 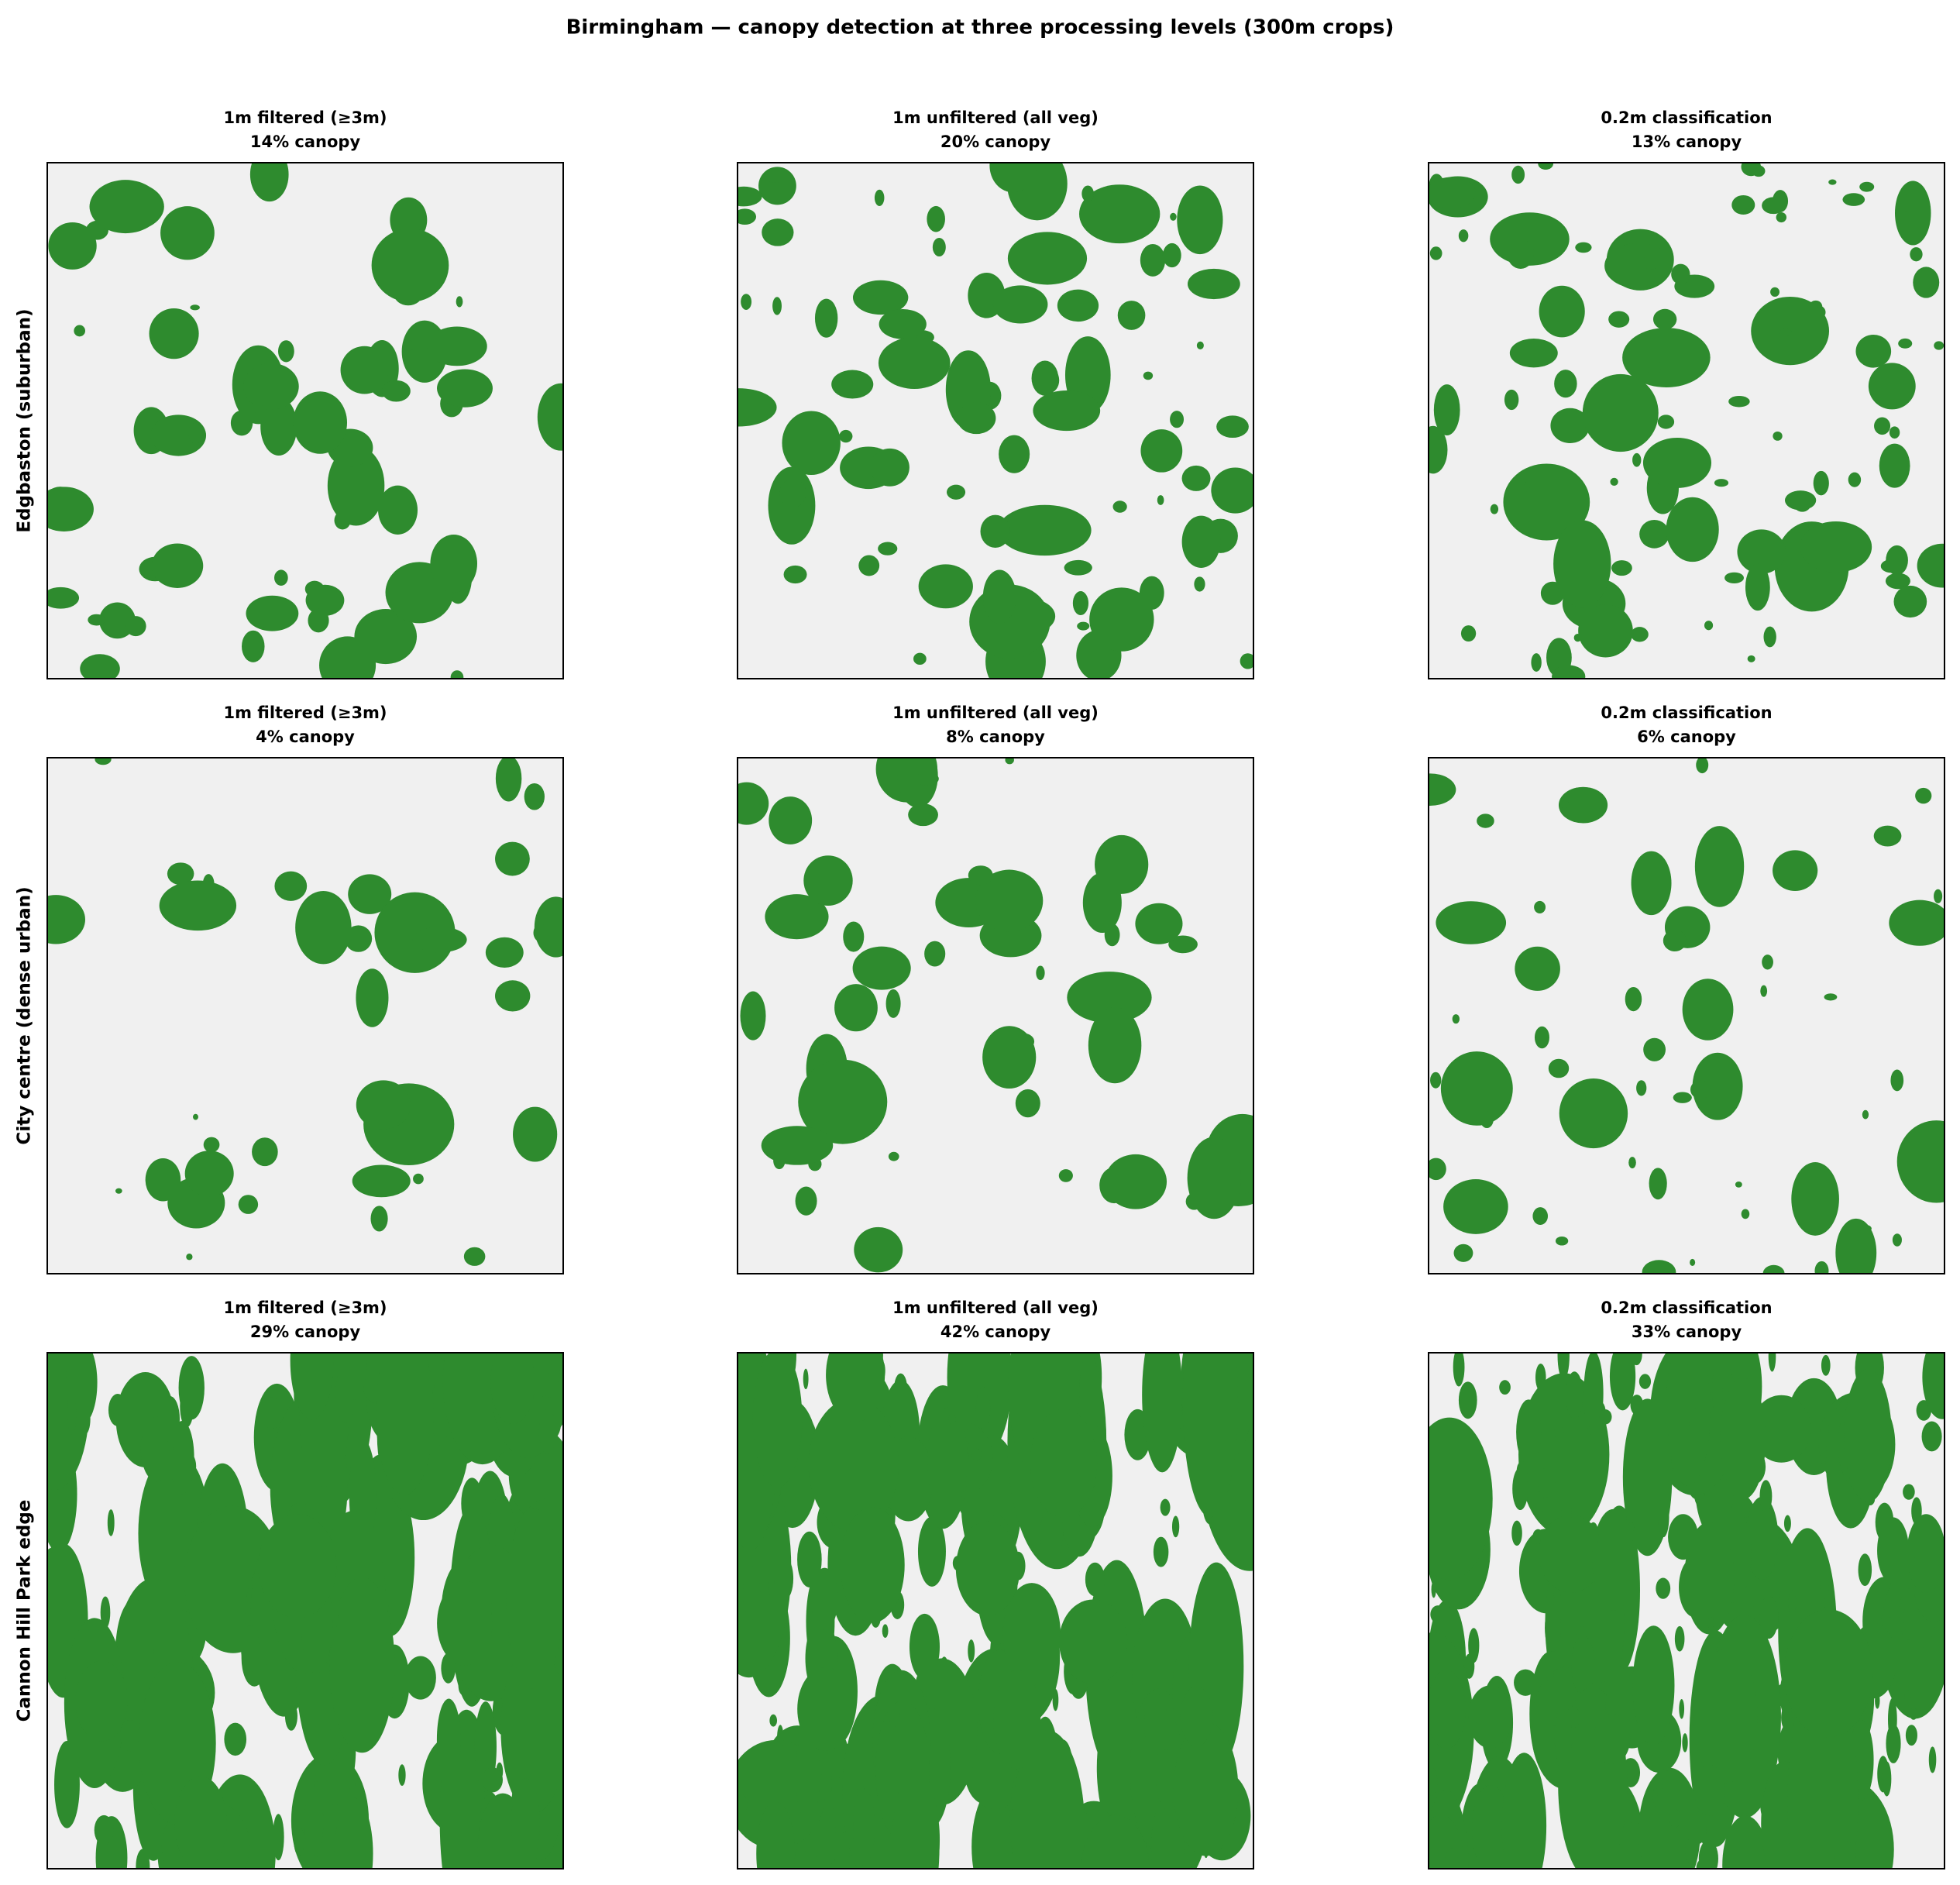 I want to click on row-label: Cannon Hill Park edge, so click(x=25, y=1611).